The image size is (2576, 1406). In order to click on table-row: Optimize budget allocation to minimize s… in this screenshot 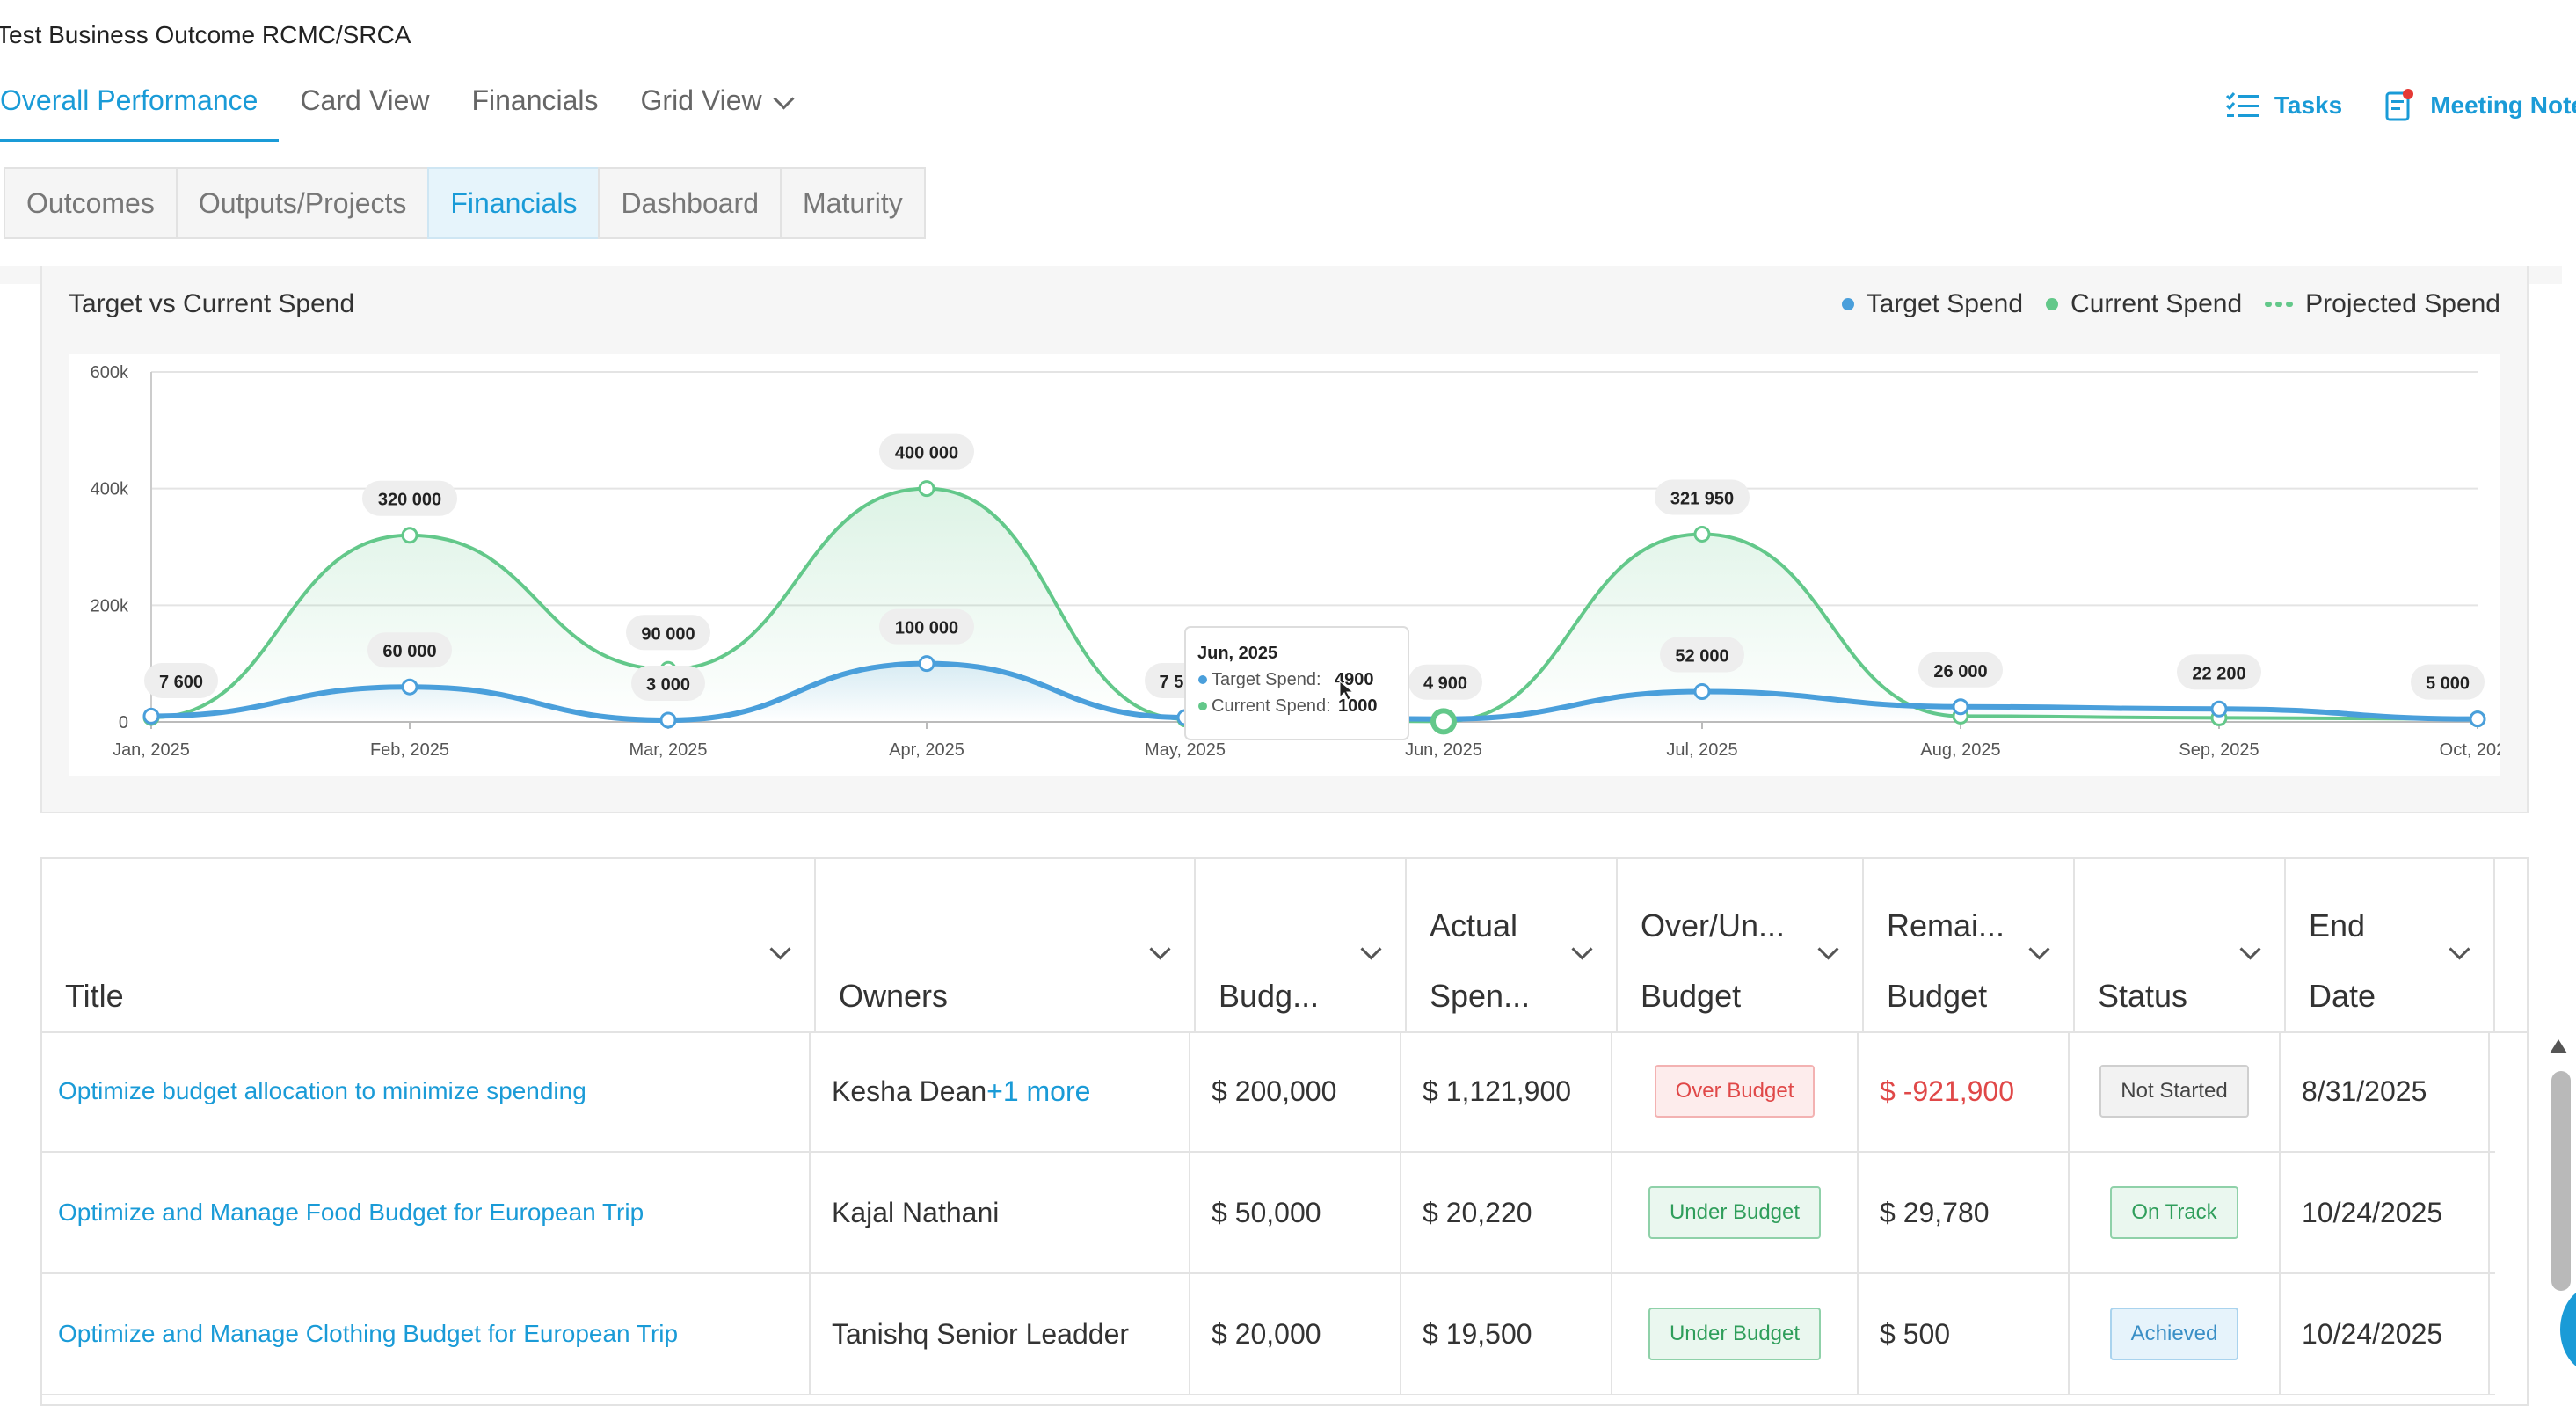, I will do `click(1268, 1092)`.